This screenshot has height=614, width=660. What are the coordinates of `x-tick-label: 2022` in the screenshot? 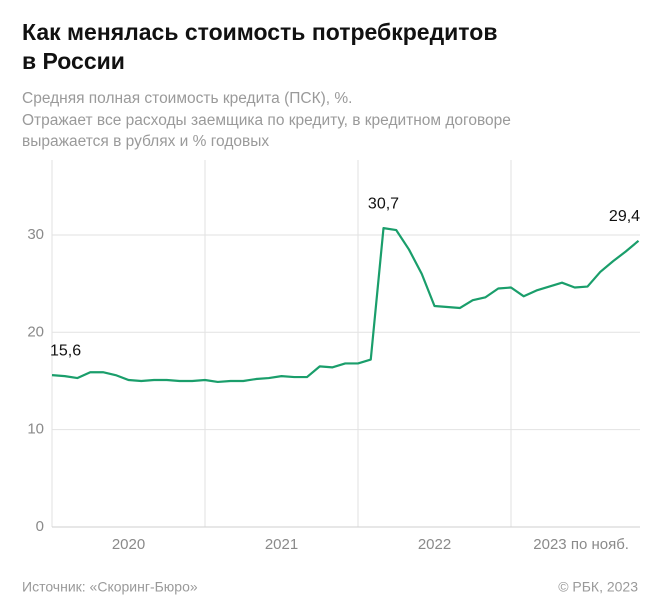 It's located at (434, 544).